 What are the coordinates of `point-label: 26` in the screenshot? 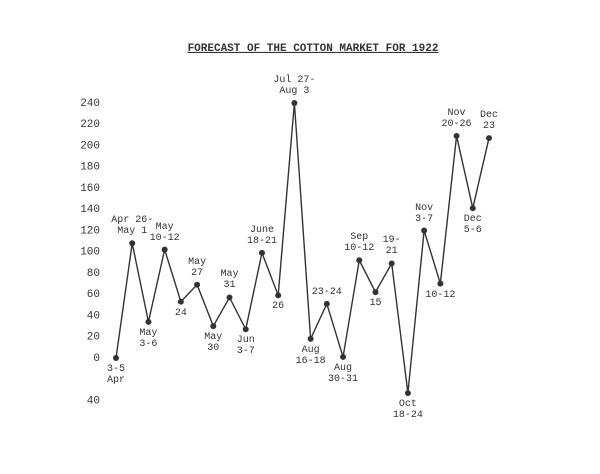 It's located at (278, 307).